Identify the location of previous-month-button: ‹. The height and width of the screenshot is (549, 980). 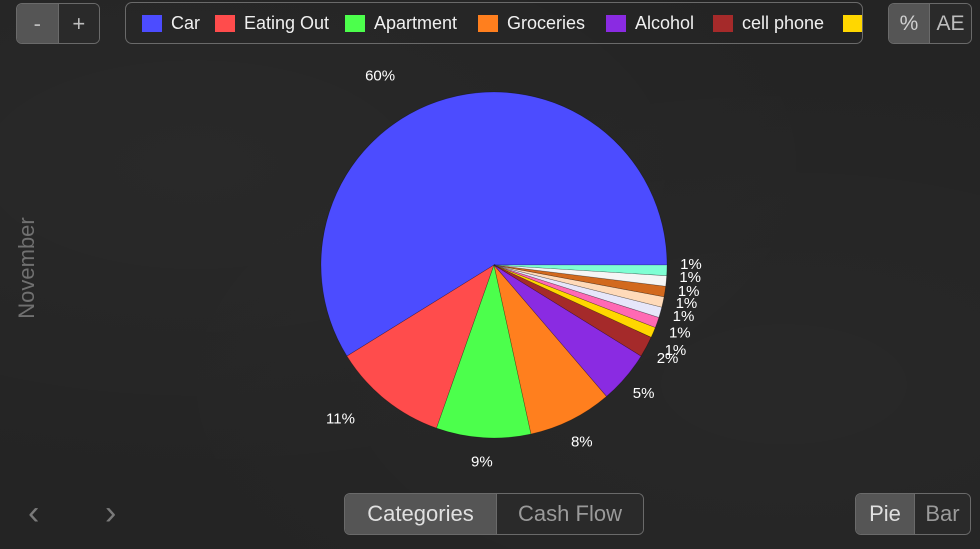
(34, 513).